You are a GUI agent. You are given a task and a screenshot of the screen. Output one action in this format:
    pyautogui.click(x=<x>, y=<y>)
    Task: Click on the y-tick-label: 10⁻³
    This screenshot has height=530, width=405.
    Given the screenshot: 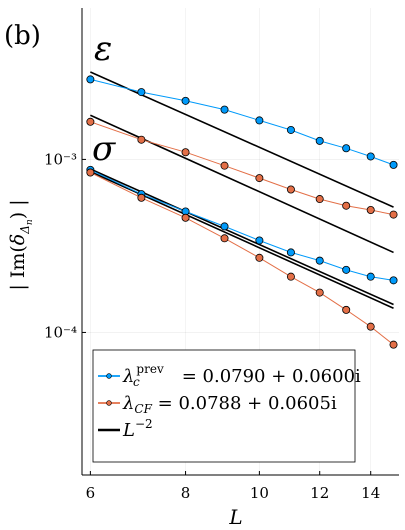 What is the action you would take?
    pyautogui.click(x=60, y=159)
    